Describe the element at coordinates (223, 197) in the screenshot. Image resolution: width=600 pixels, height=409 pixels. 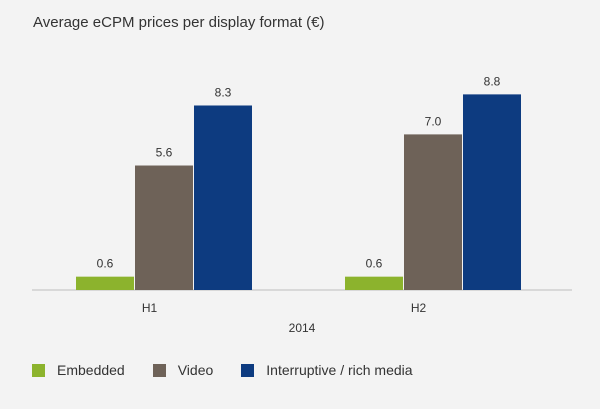
I see `bar-interruptive-rich-media-h1` at that location.